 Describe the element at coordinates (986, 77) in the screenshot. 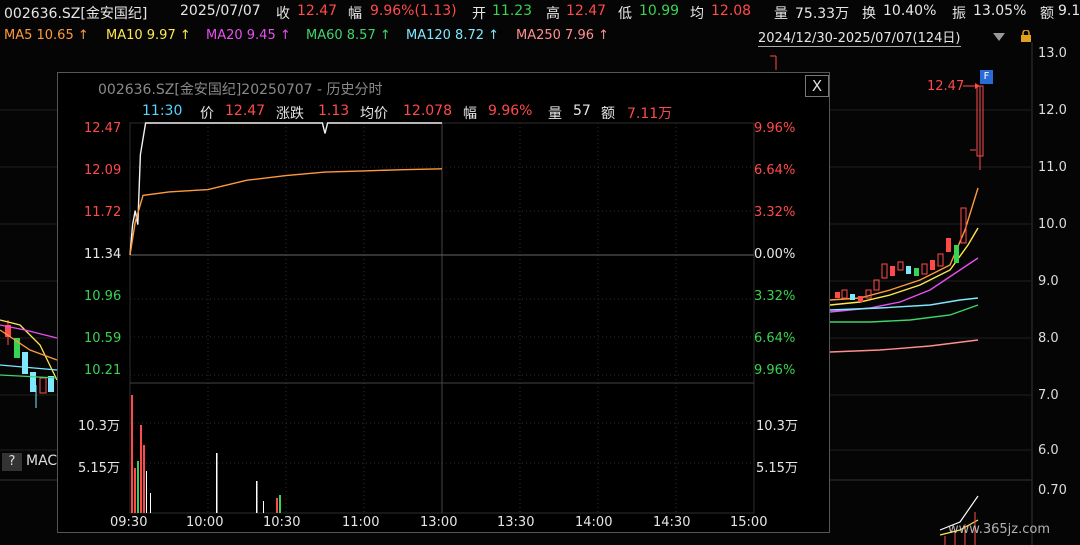

I see `f-badge: F` at that location.